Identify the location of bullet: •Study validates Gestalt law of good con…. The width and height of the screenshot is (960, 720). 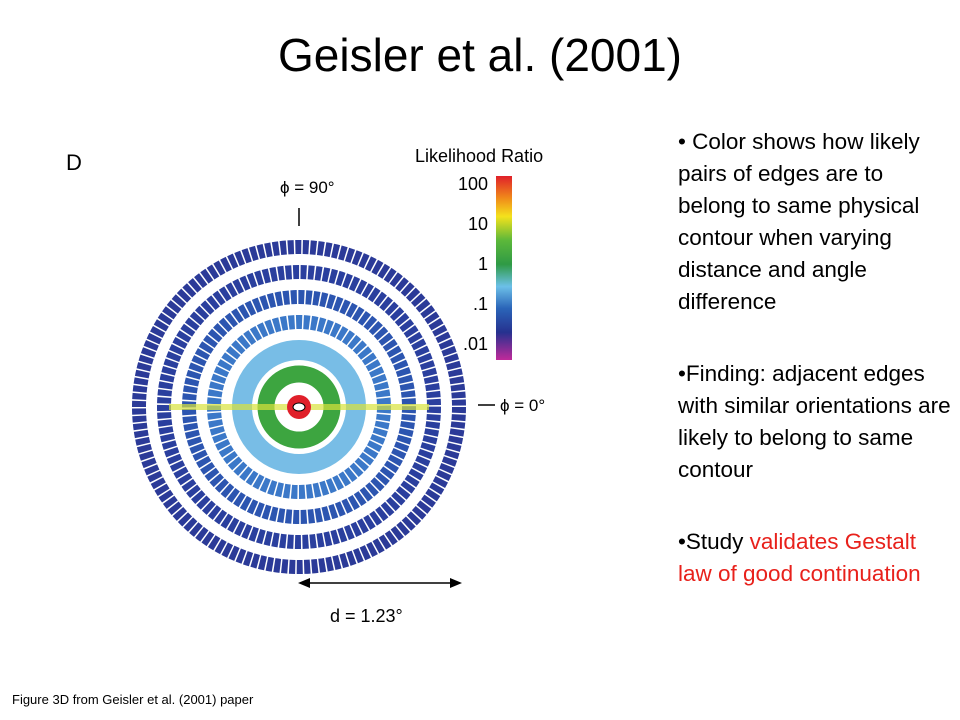
(817, 558).